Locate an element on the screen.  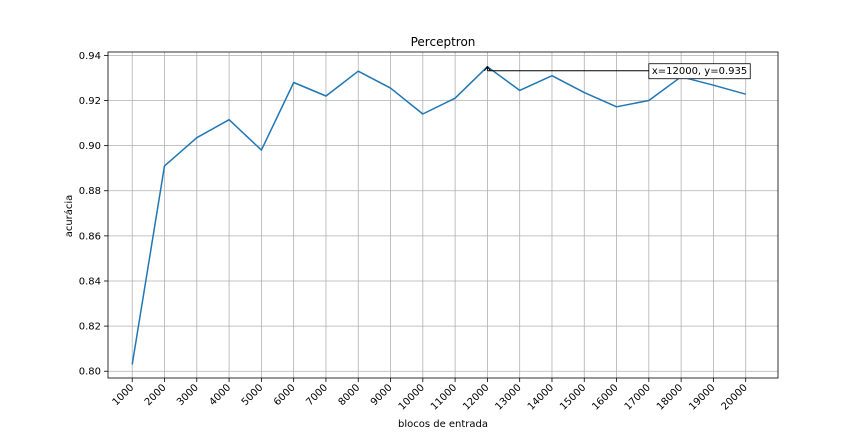
y-tick-label: 0.82 is located at coordinates (90, 327).